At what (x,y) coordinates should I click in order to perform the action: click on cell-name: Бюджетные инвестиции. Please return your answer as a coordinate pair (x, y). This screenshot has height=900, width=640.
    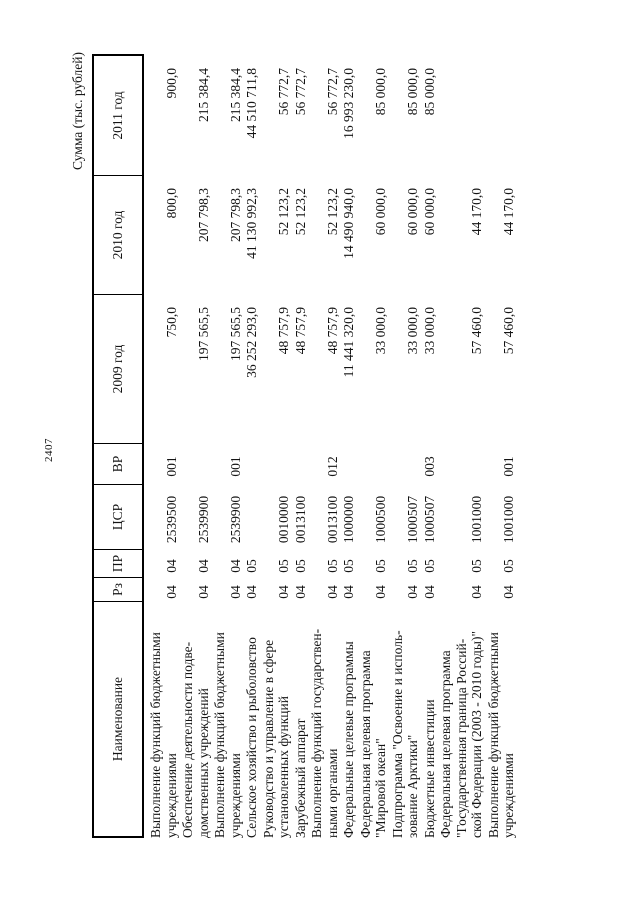
    Looking at the image, I should click on (430, 721).